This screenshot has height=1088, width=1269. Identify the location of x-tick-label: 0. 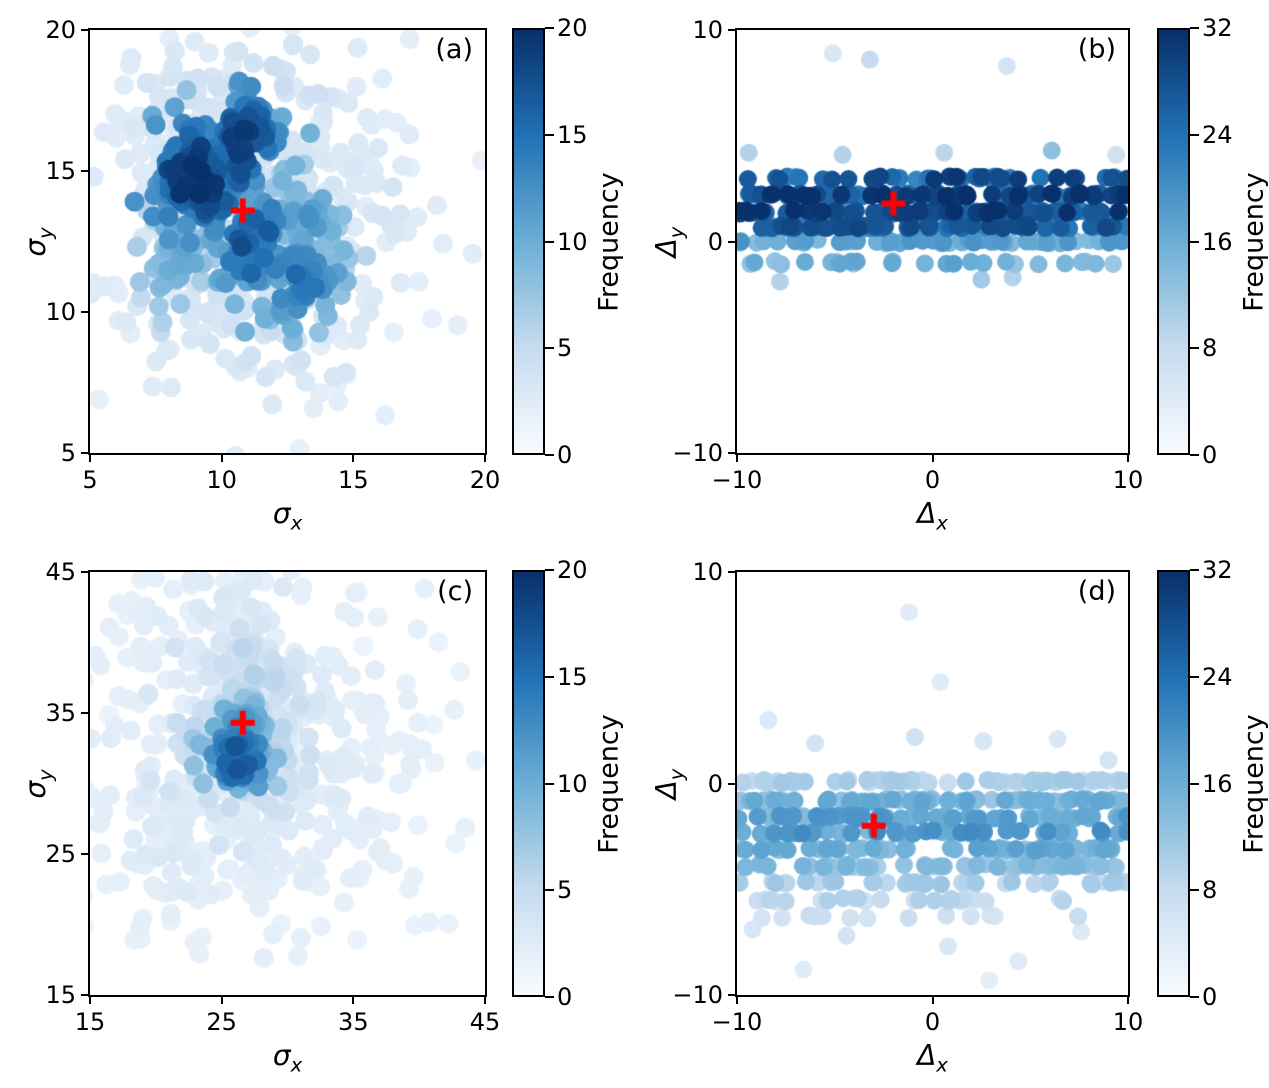
(932, 480).